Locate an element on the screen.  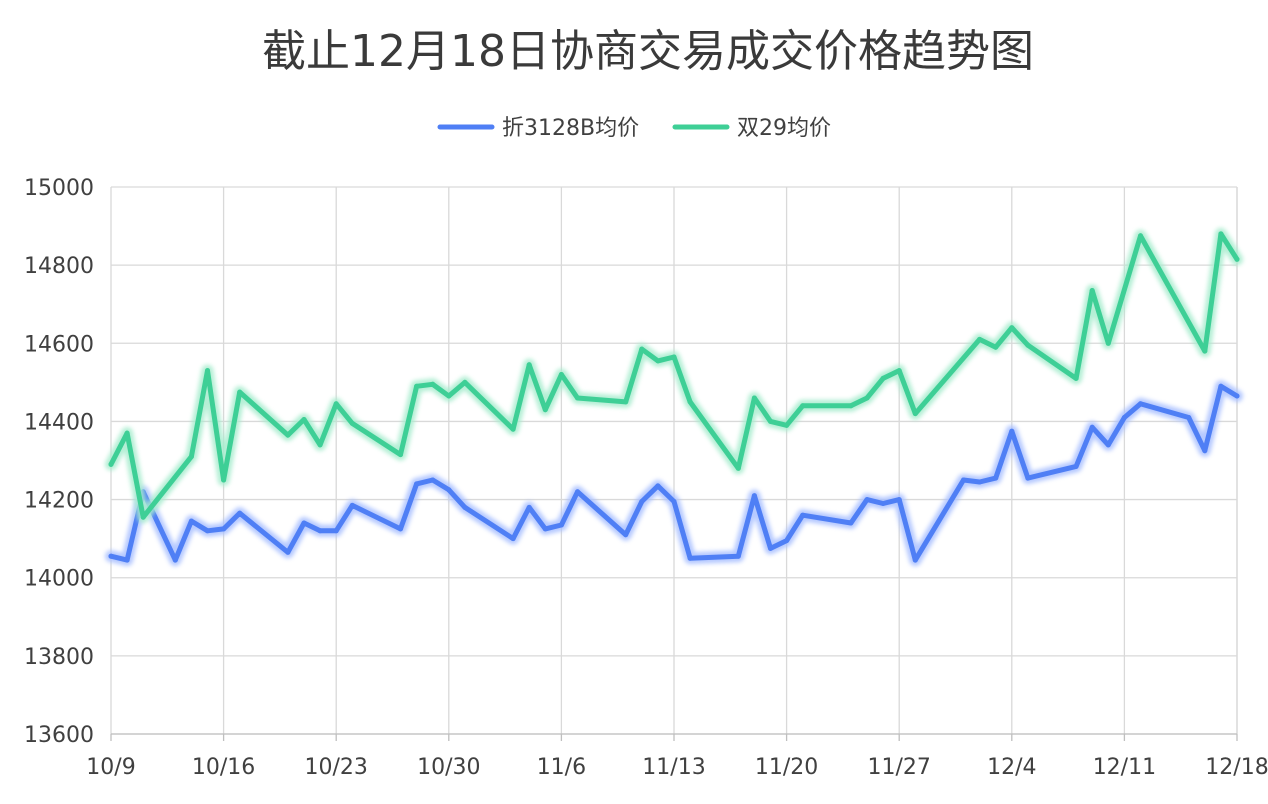
y-tick-label: 13600 is located at coordinates (59, 735).